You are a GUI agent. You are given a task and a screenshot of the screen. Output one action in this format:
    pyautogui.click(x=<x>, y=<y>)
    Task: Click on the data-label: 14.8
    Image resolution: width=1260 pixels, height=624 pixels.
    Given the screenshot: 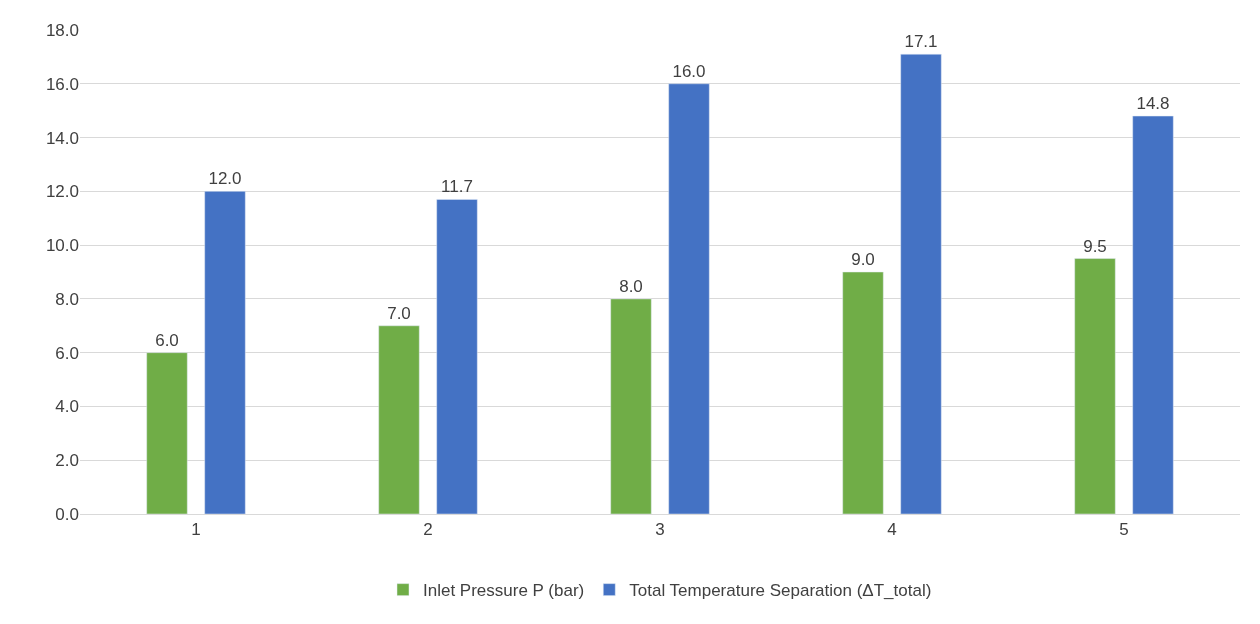 What is the action you would take?
    pyautogui.click(x=1153, y=104)
    